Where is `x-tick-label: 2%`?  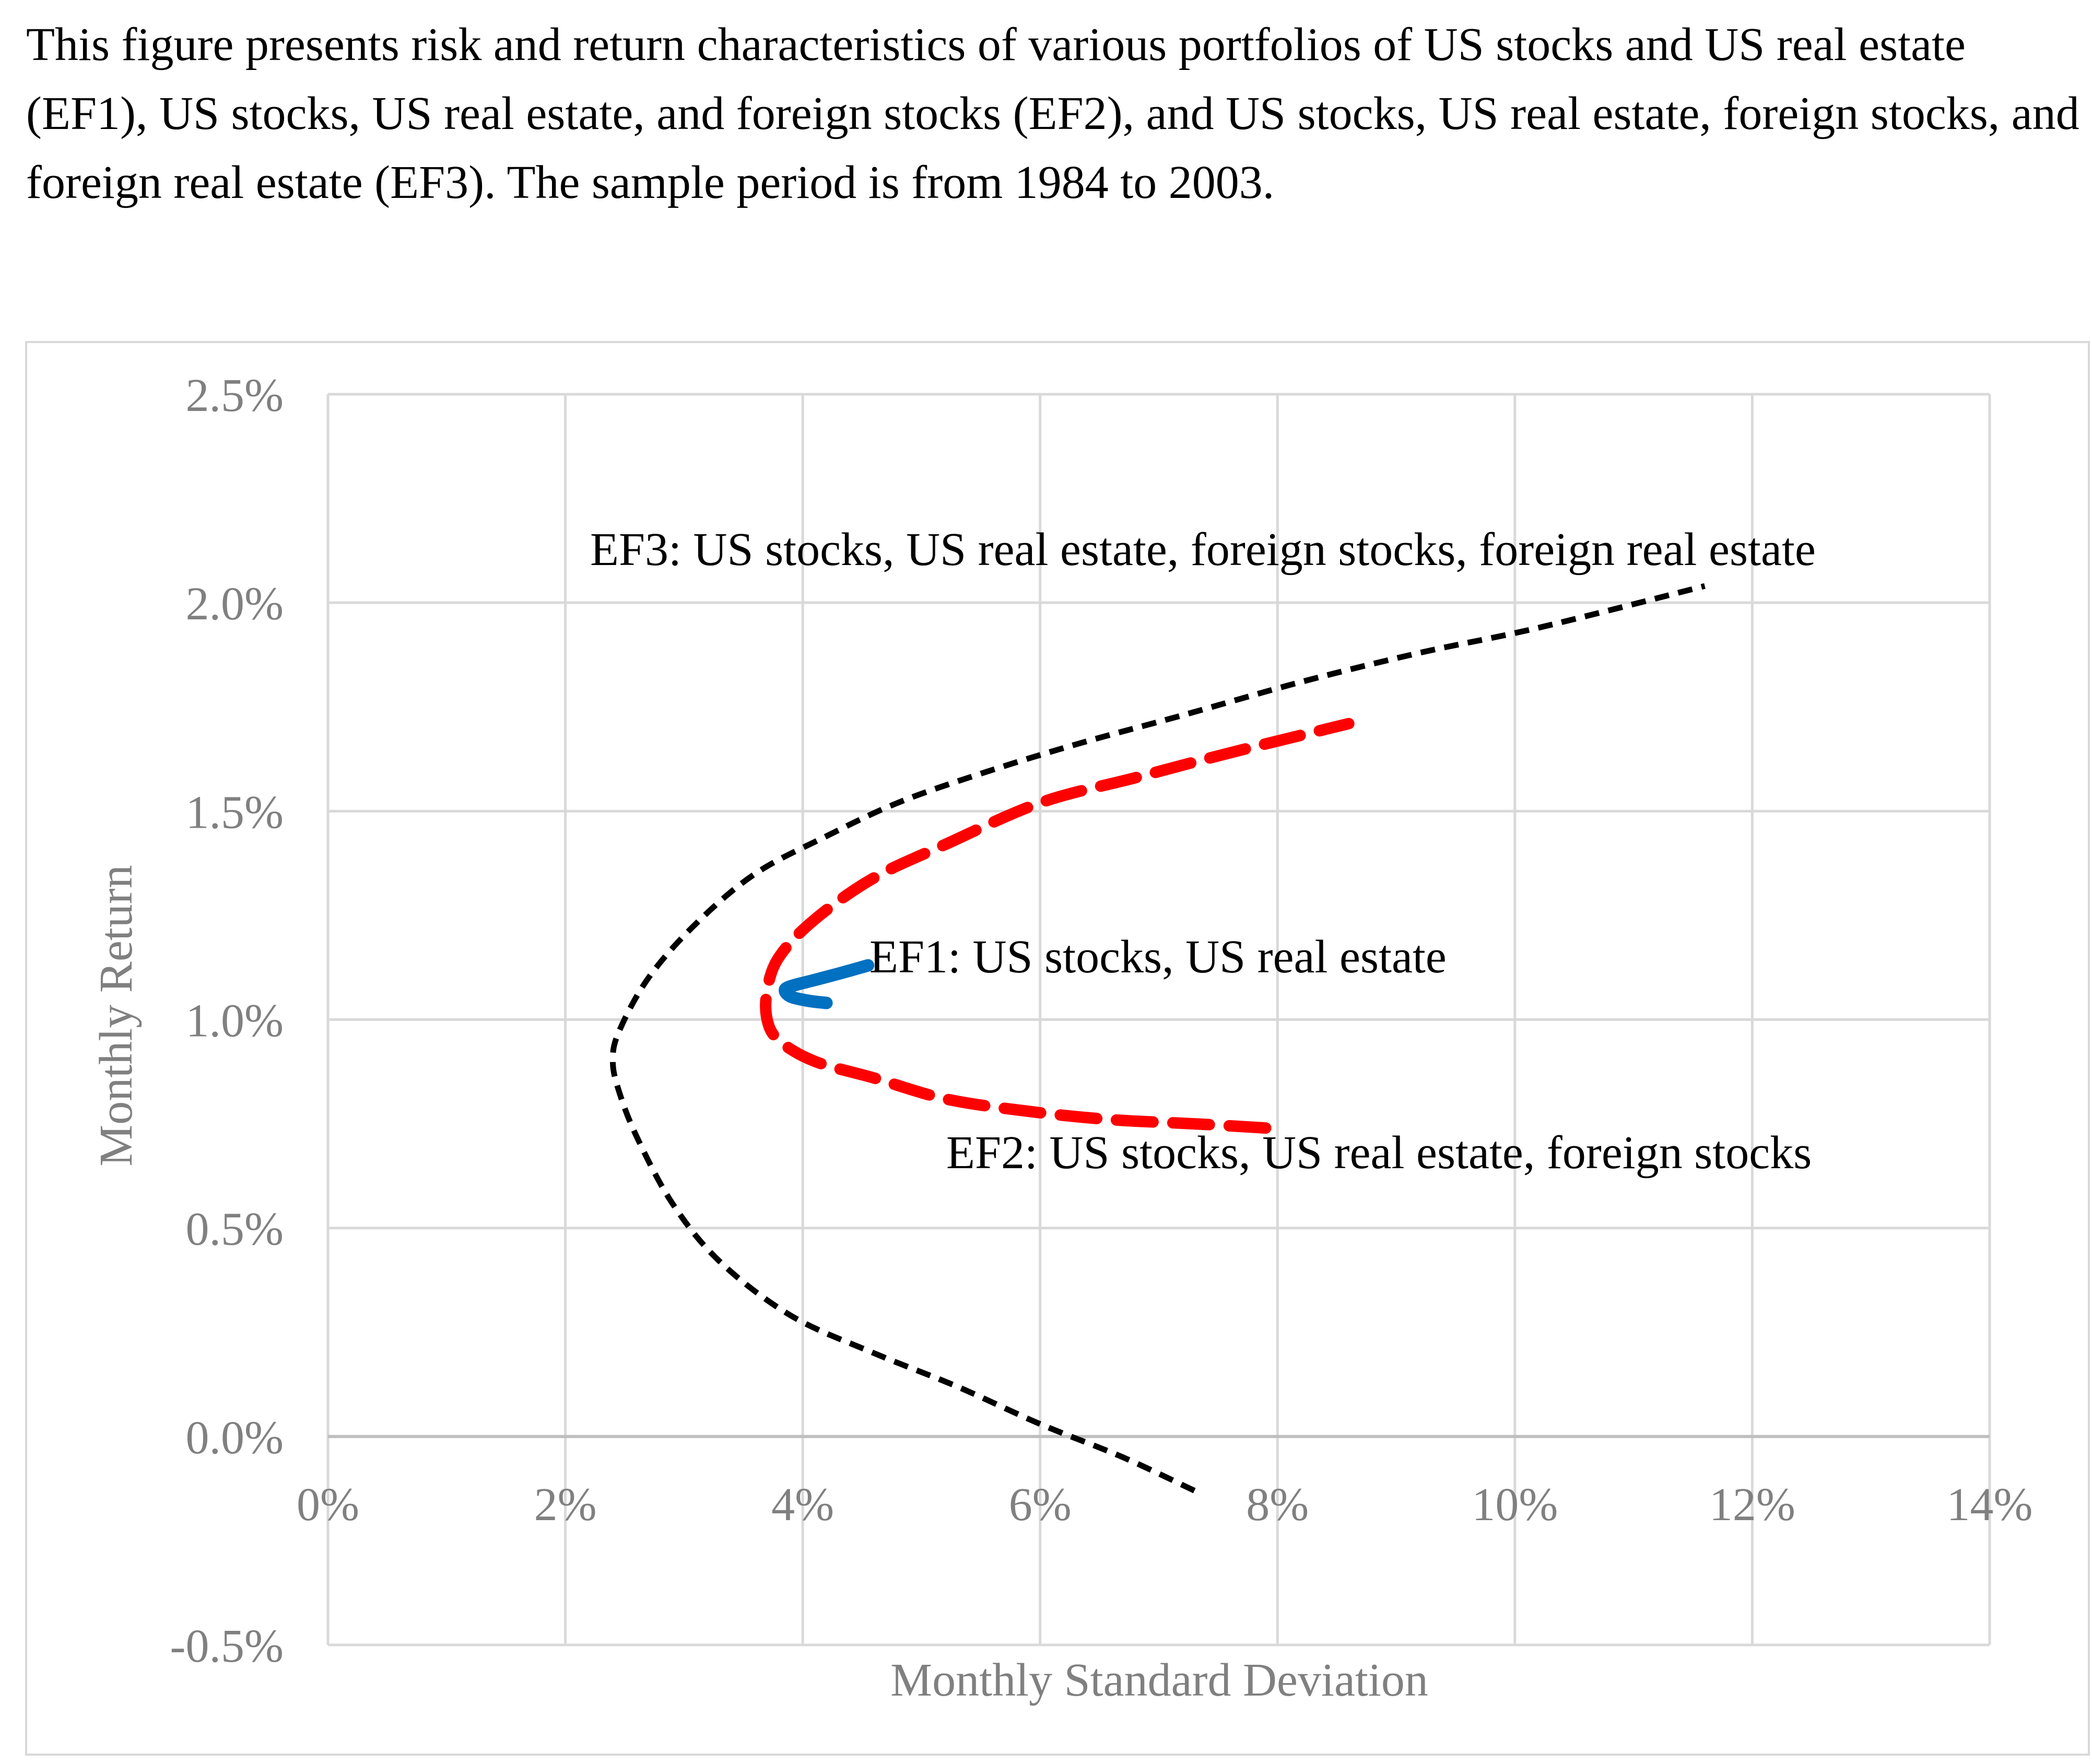
x-tick-label: 2% is located at coordinates (565, 1505).